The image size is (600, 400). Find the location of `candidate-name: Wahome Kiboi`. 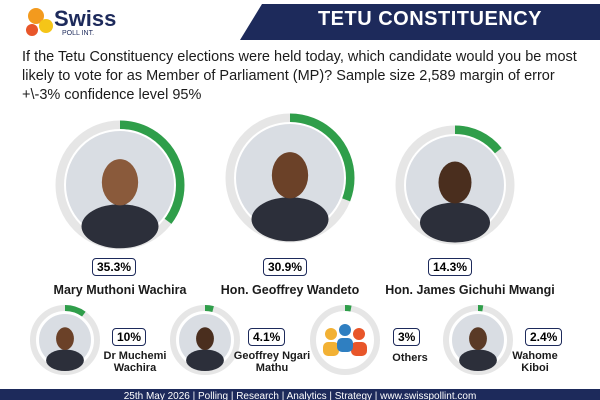

candidate-name: Wahome Kiboi is located at coordinates (535, 362).